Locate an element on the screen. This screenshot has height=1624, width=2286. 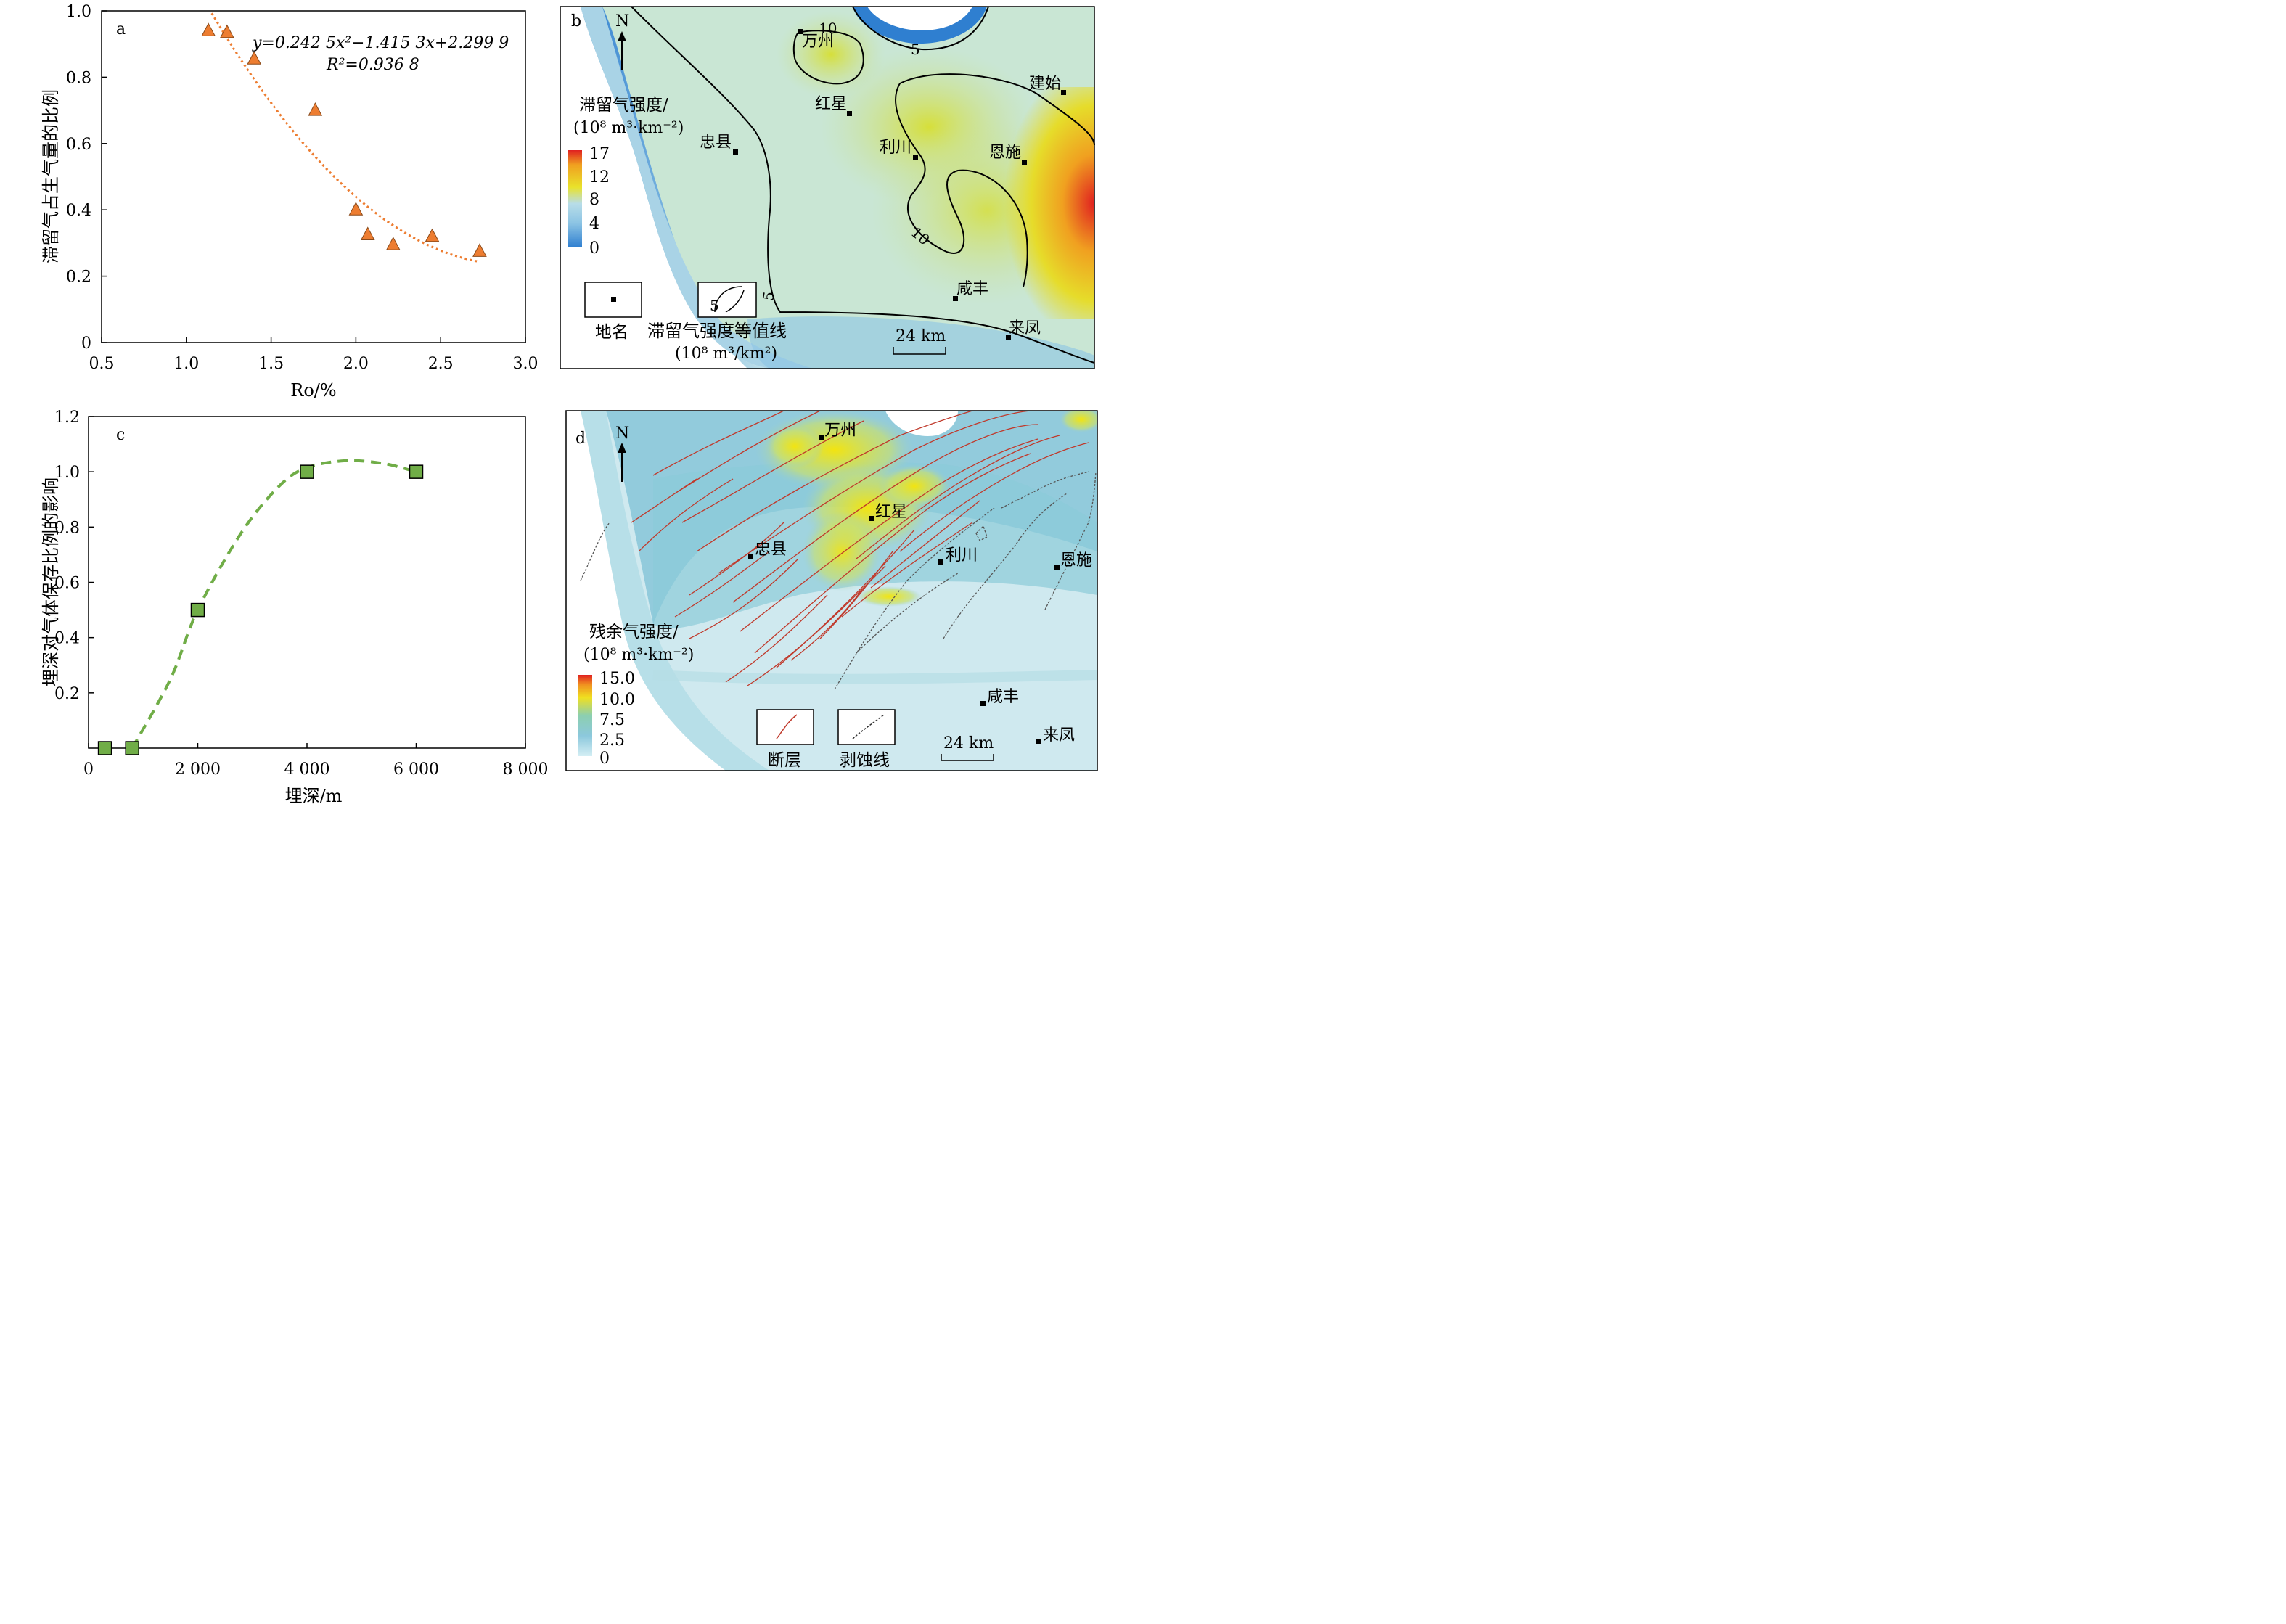
chart-a-xtick-label: 2.5 is located at coordinates (441, 364).